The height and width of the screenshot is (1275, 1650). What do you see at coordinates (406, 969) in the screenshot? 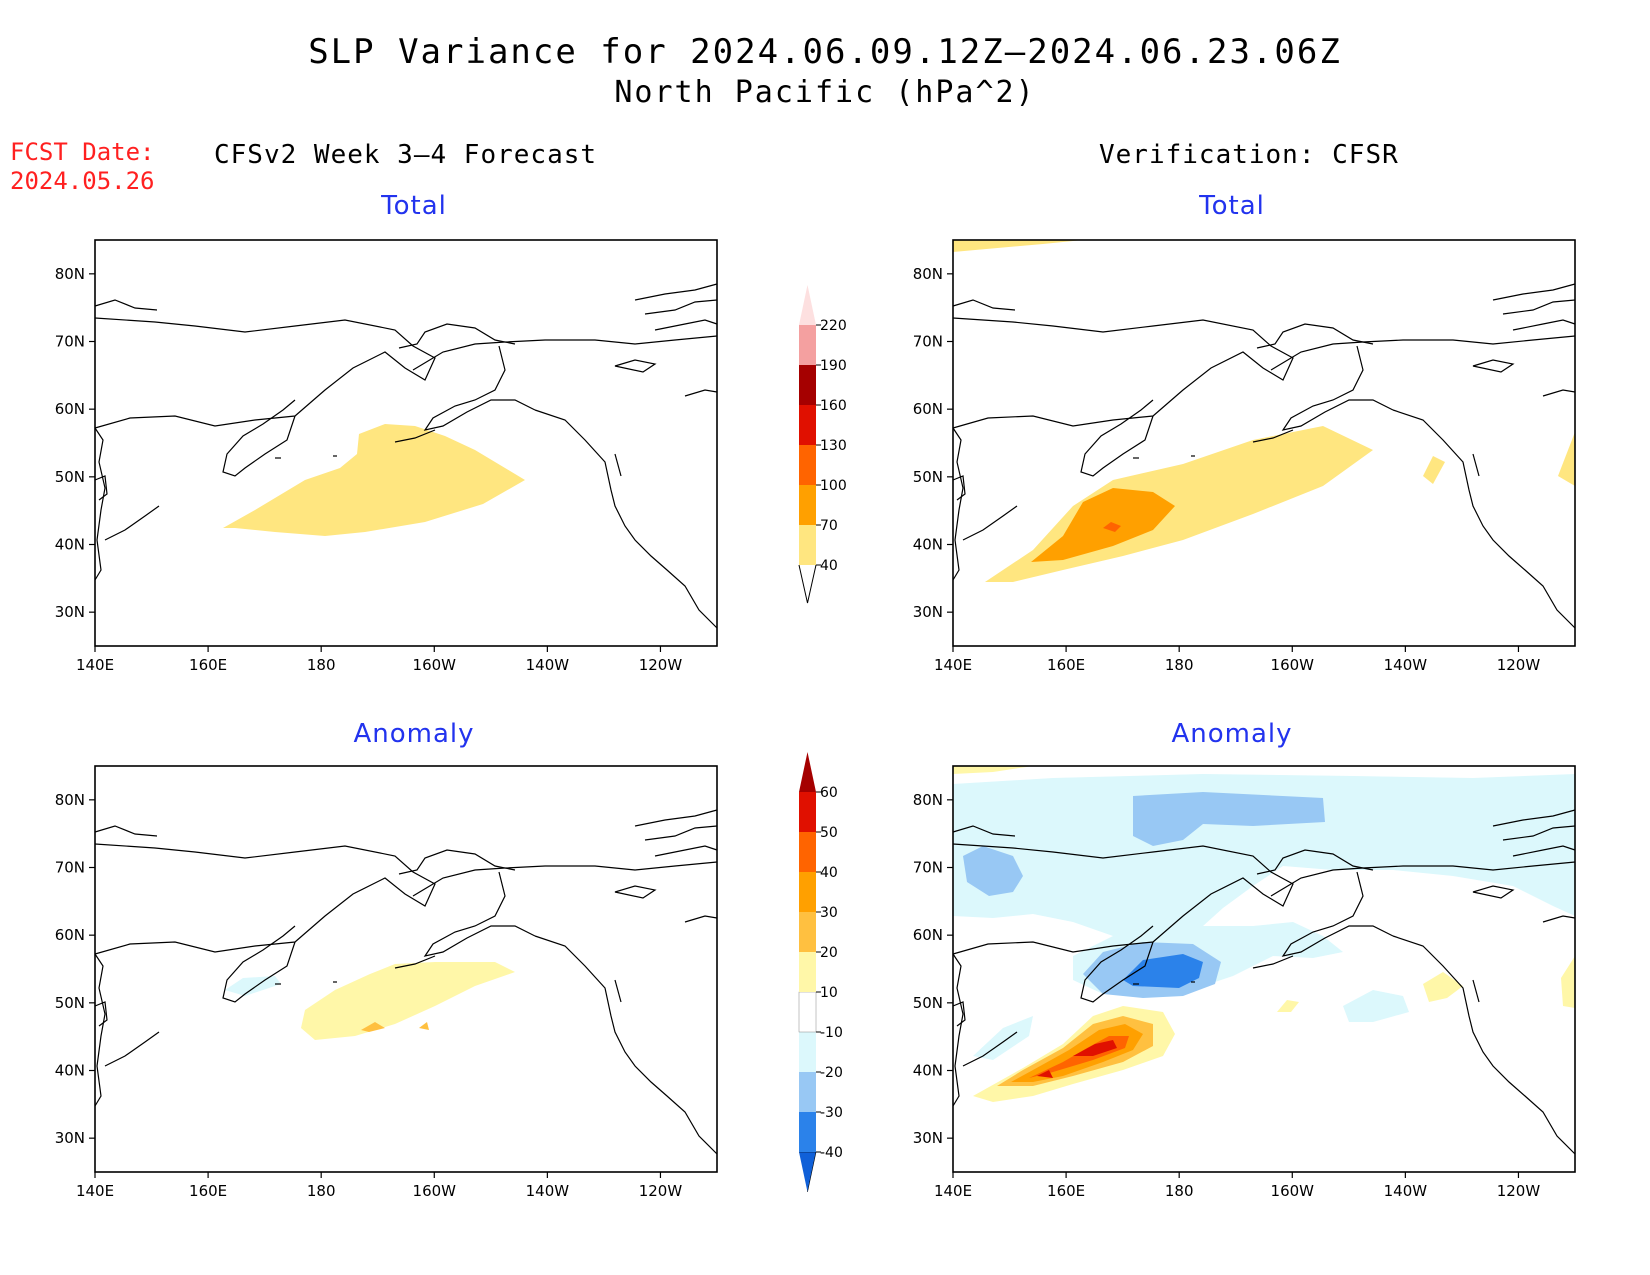
I see `forecast-anomaly-frame` at bounding box center [406, 969].